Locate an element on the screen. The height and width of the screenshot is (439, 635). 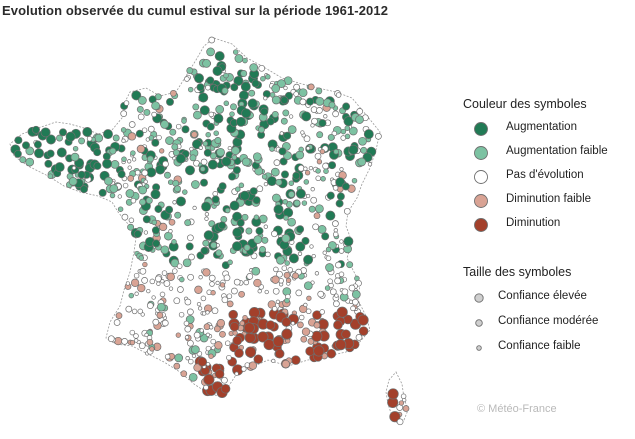
legend-label-augmentation: Augmentation is located at coordinates (541, 127).